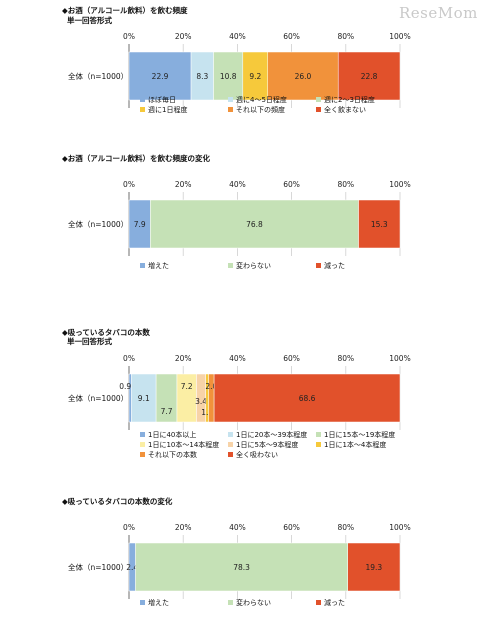  Describe the element at coordinates (136, 158) in the screenshot. I see `chart-title: ◆お酒（アルコール飲料）を飲む頻度の変化` at that location.